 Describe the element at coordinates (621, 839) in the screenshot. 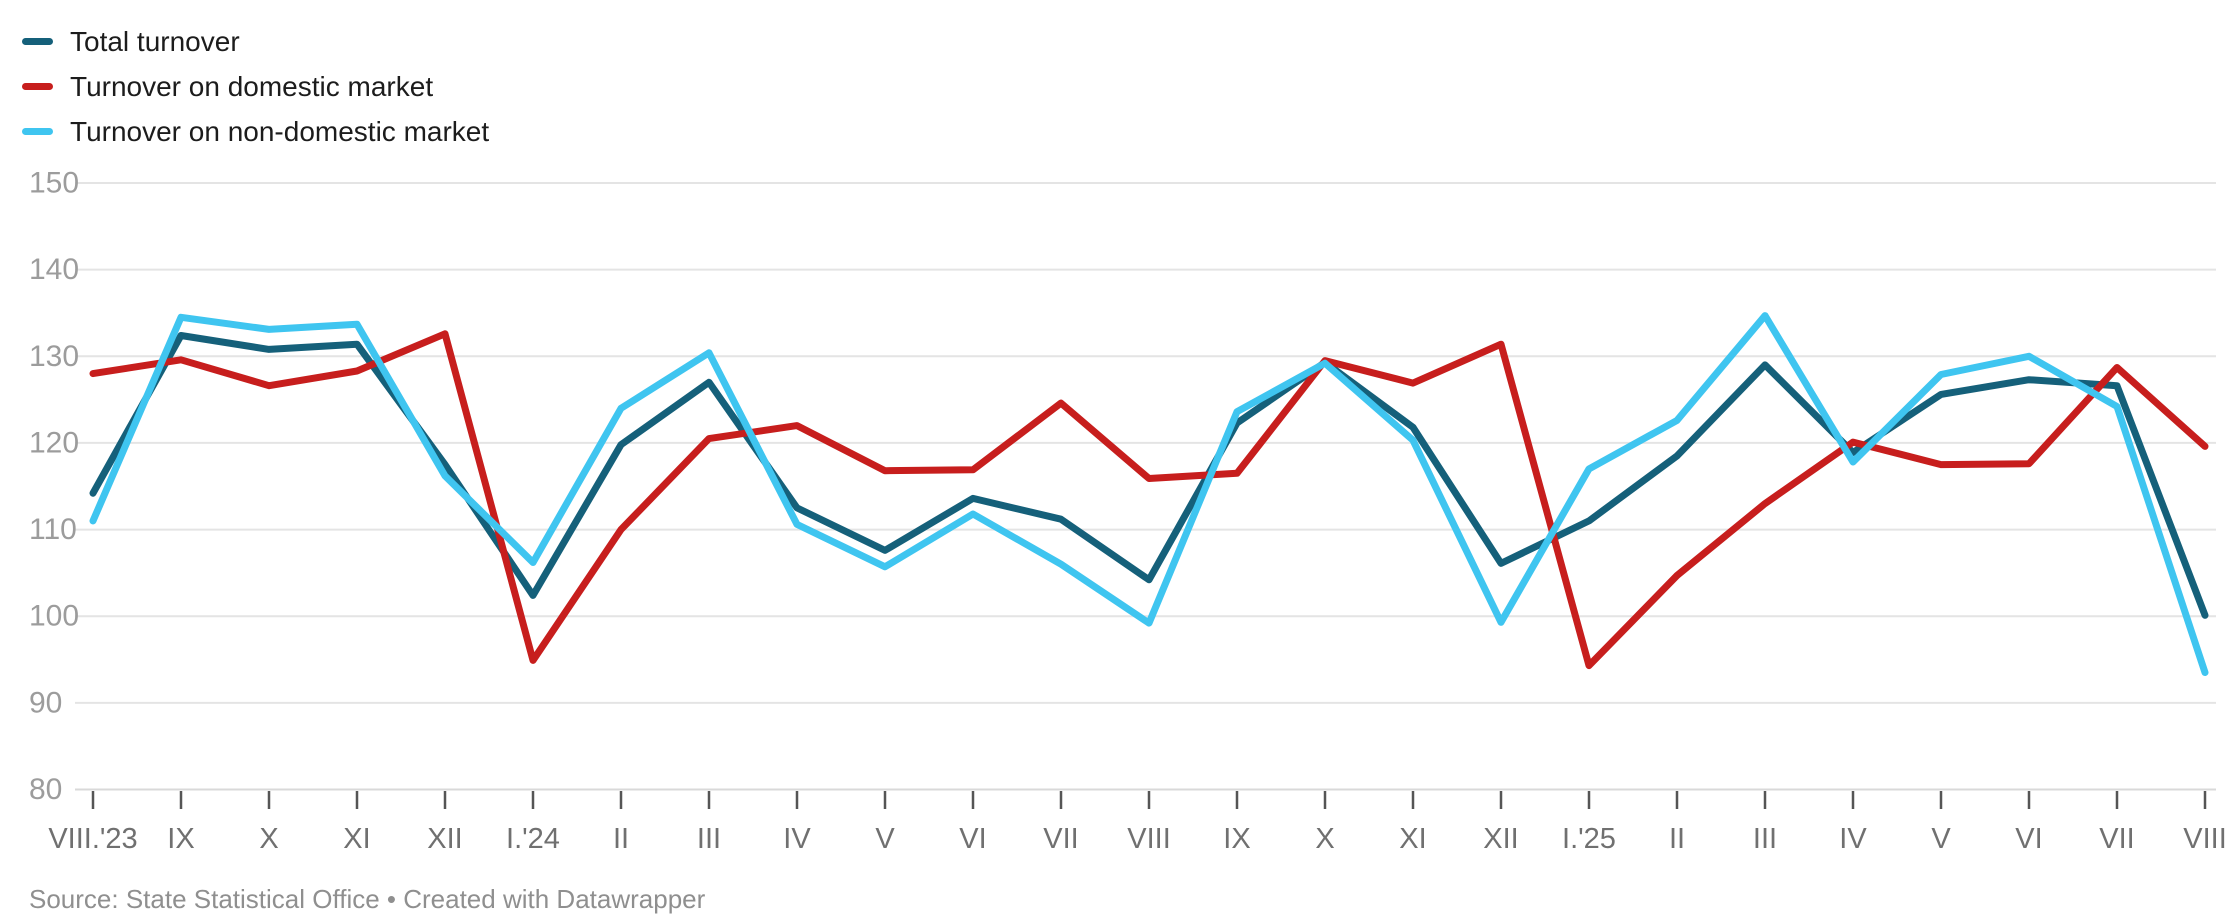

I see `x-axis-label-6: II` at that location.